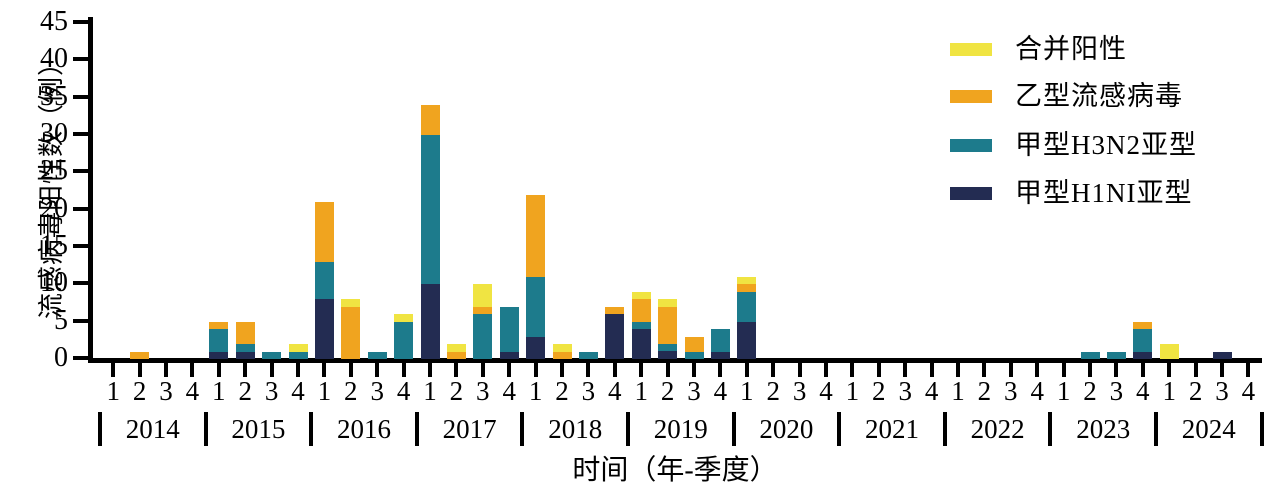 This screenshot has width=1280, height=498. I want to click on y-tick-label: 5, so click(61, 320).